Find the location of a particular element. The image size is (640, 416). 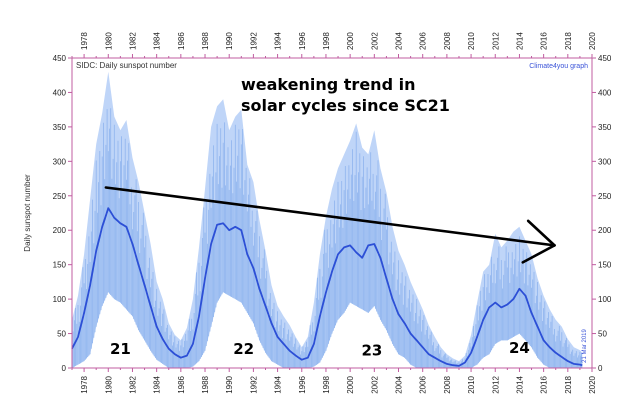

y-tick-label-left: 150 is located at coordinates (60, 265).